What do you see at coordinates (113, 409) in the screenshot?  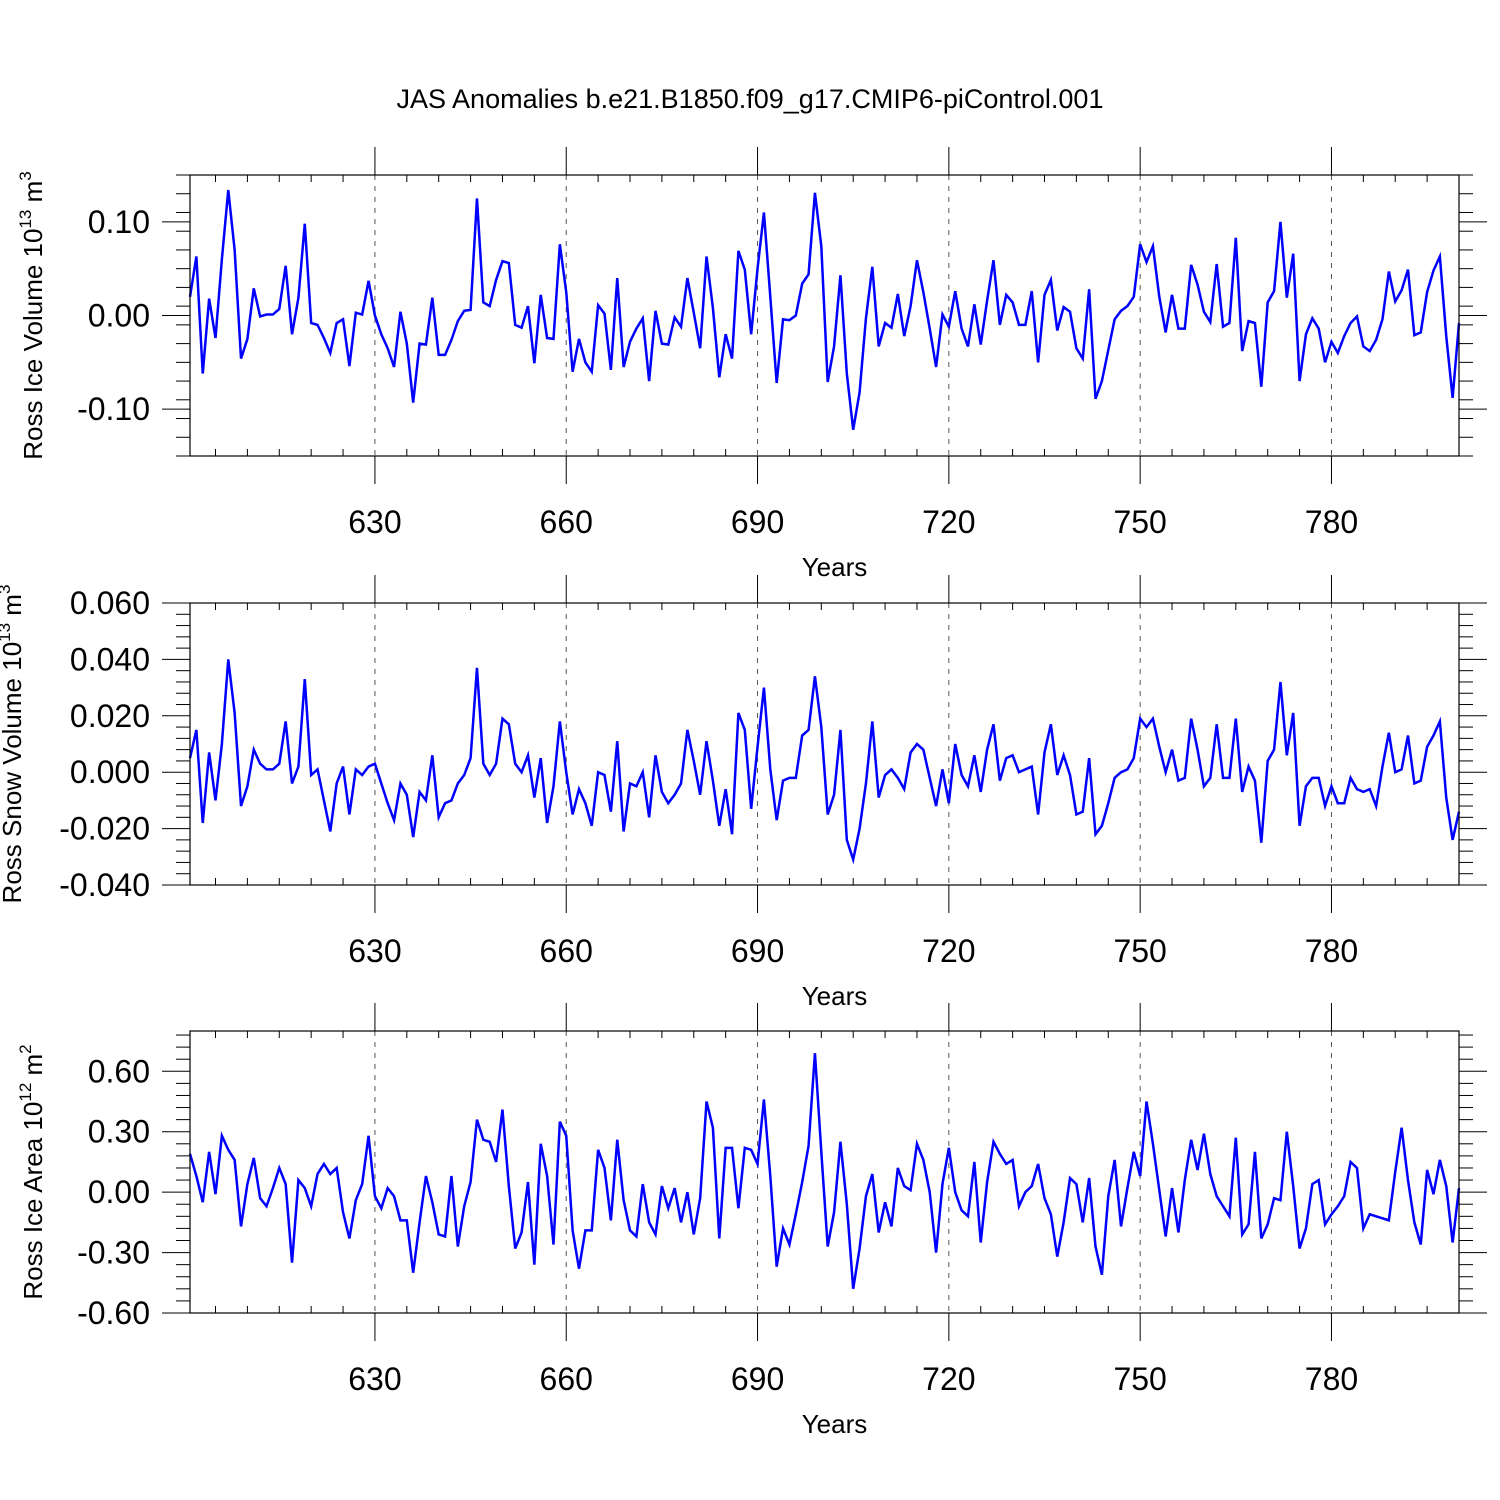 I see `y-tick-label: -0.10` at bounding box center [113, 409].